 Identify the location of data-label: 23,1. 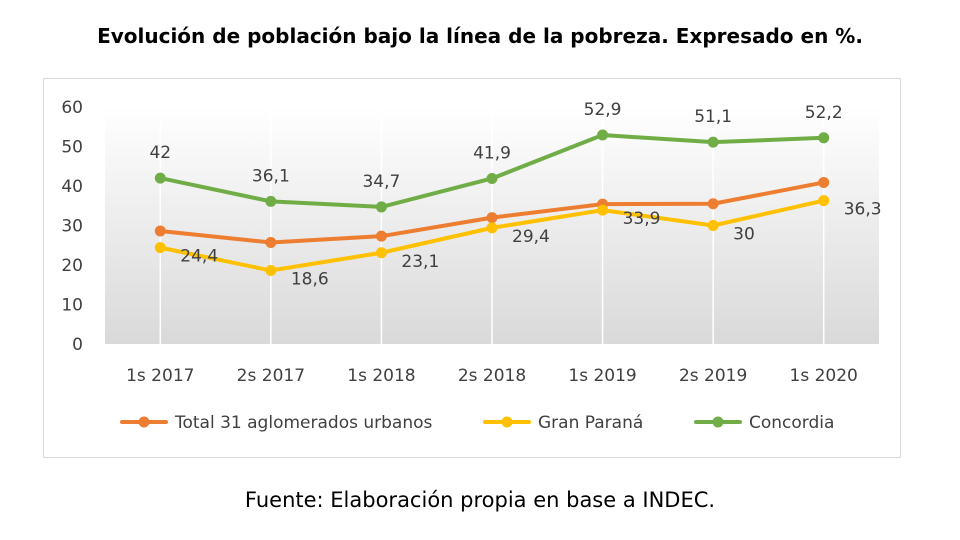
(420, 262).